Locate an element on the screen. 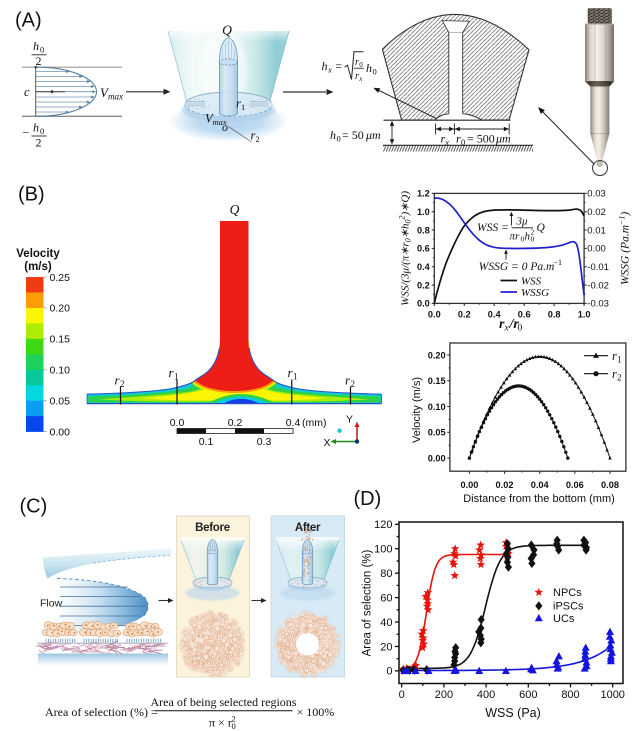  svg-text: x is located at coordinates (446, 142).